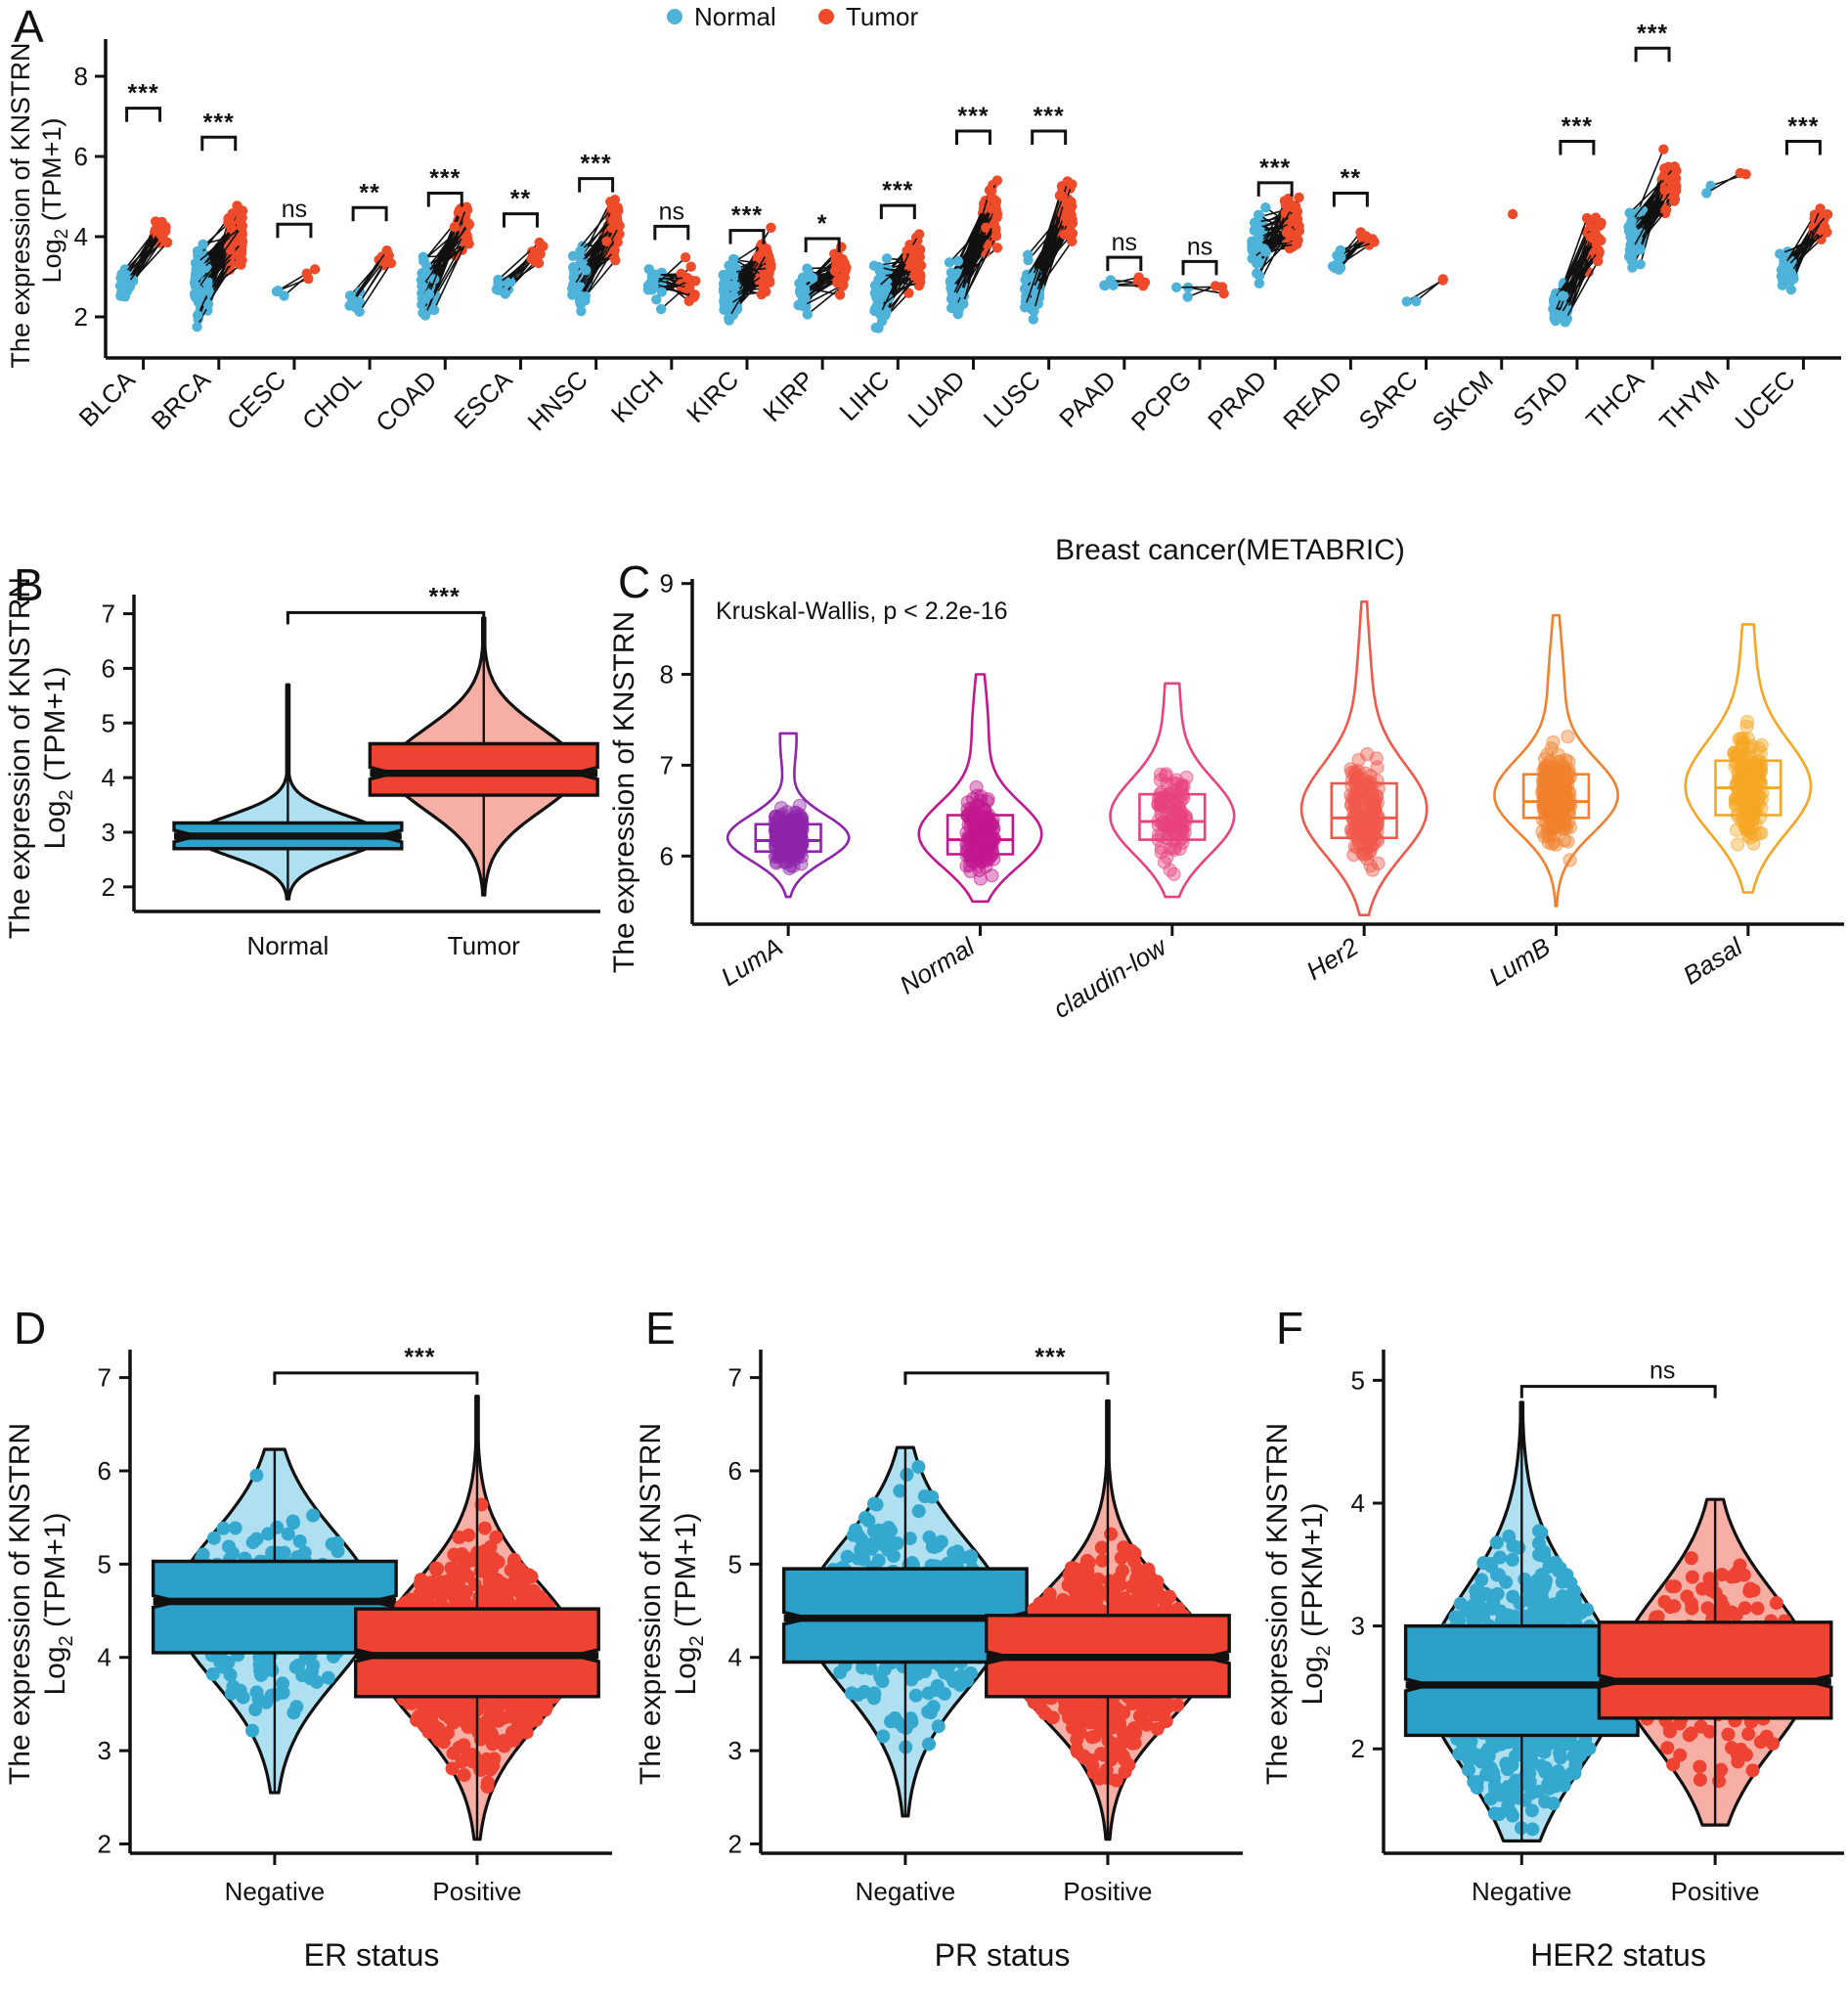 The image size is (1848, 1998). What do you see at coordinates (1689, 400) in the screenshot?
I see `svg-text: THYM` at bounding box center [1689, 400].